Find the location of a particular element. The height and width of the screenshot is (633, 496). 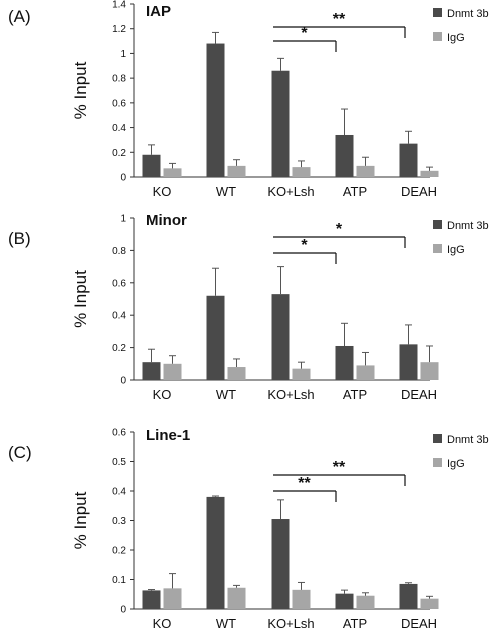

y-tick-label: 0.5 is located at coordinates (119, 462).